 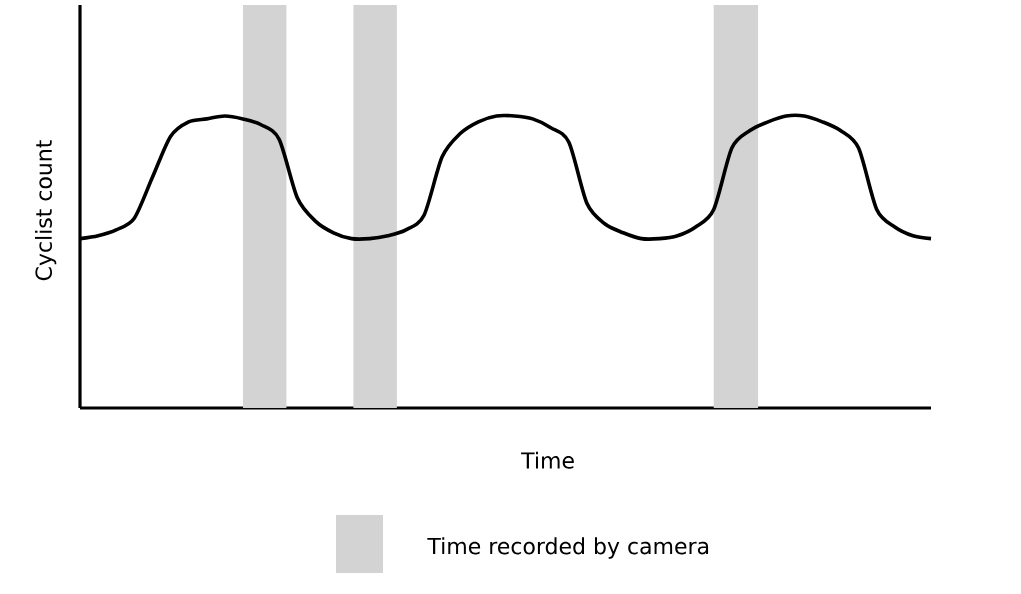 I want to click on text: Time recorded by camera, so click(x=568, y=548).